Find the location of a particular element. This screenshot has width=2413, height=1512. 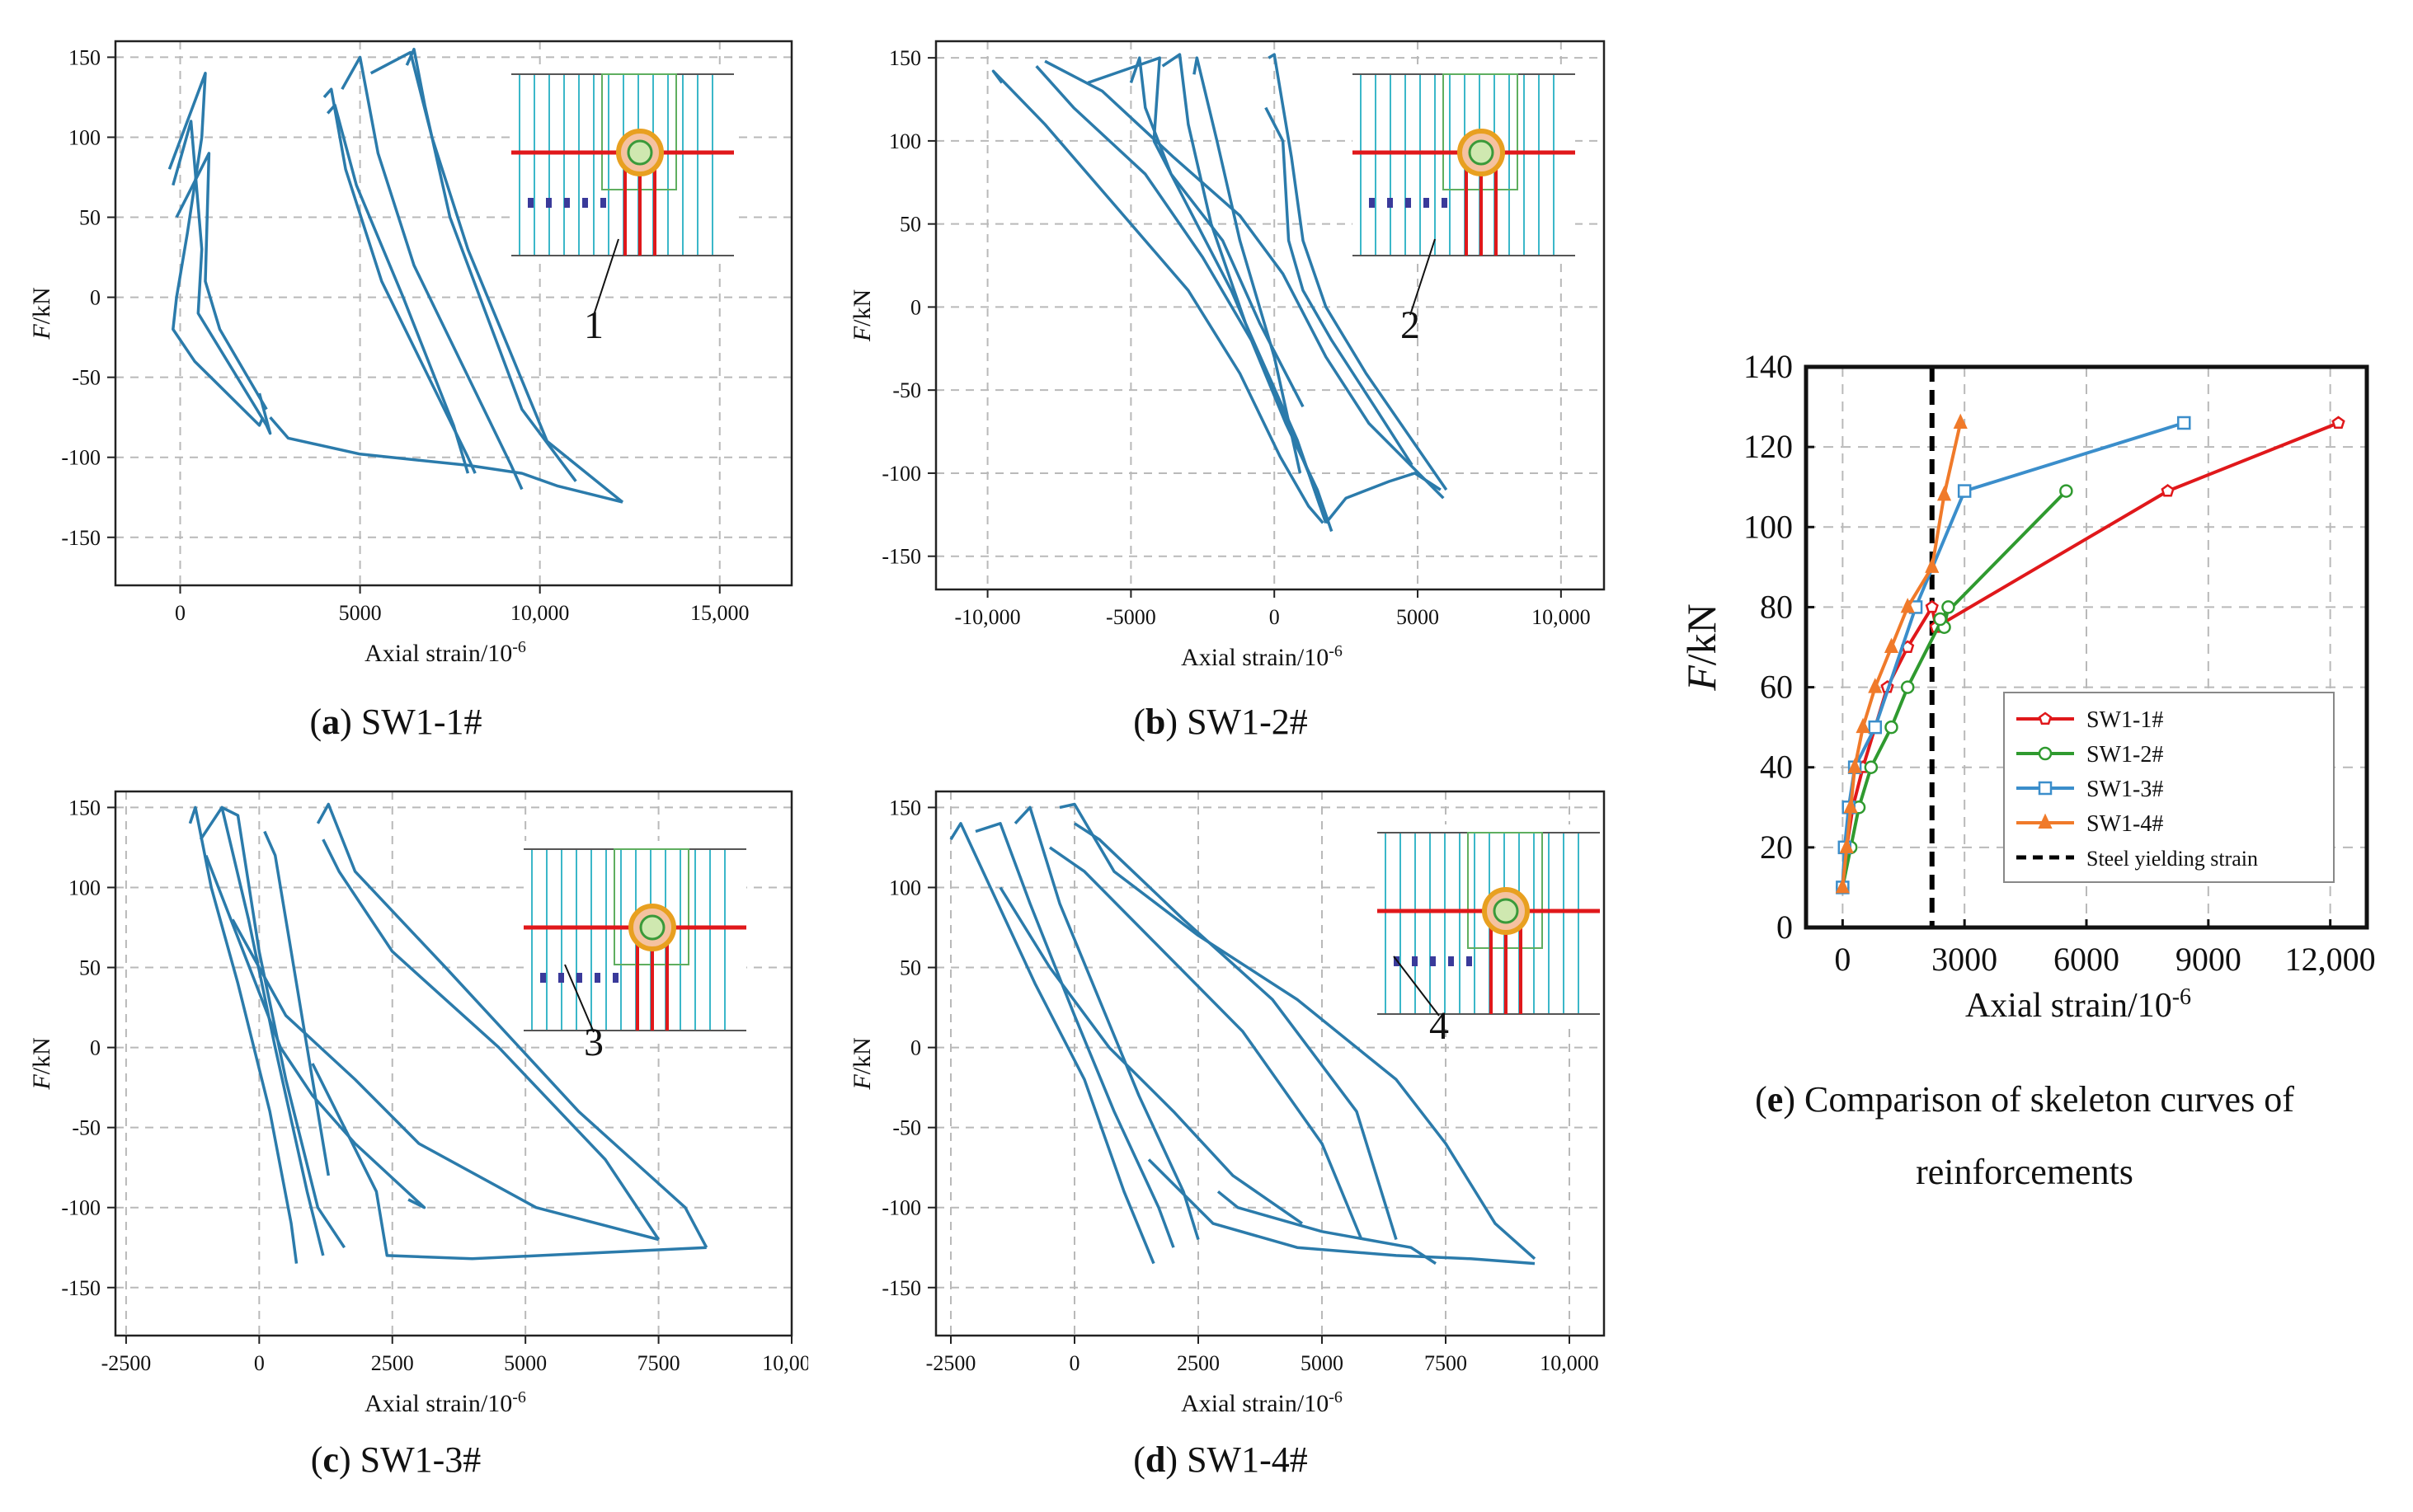

legend-label: SW1-2# is located at coordinates (2124, 755).